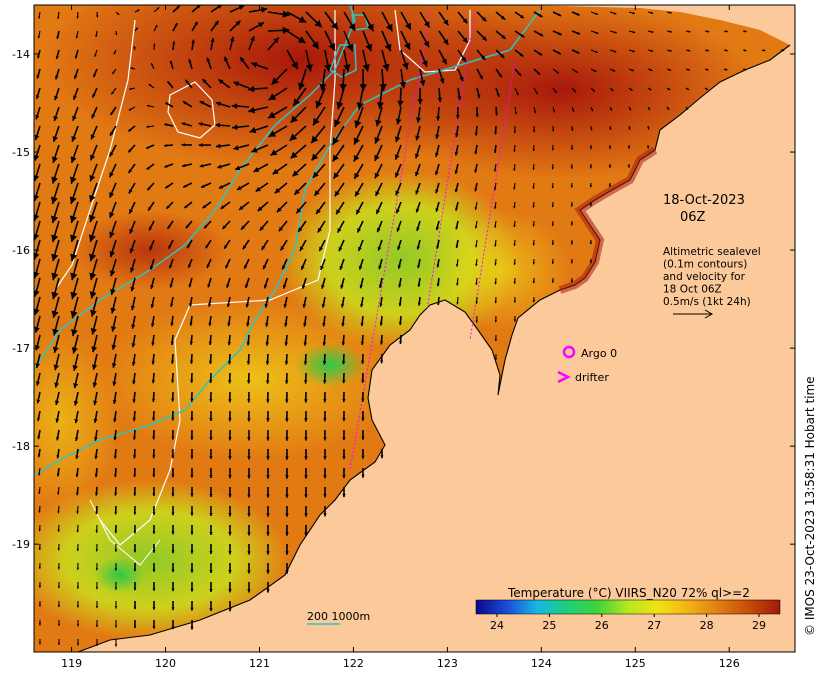 The image size is (820, 680). What do you see at coordinates (125, 532) in the screenshot?
I see `contour-line-southwest` at bounding box center [125, 532].